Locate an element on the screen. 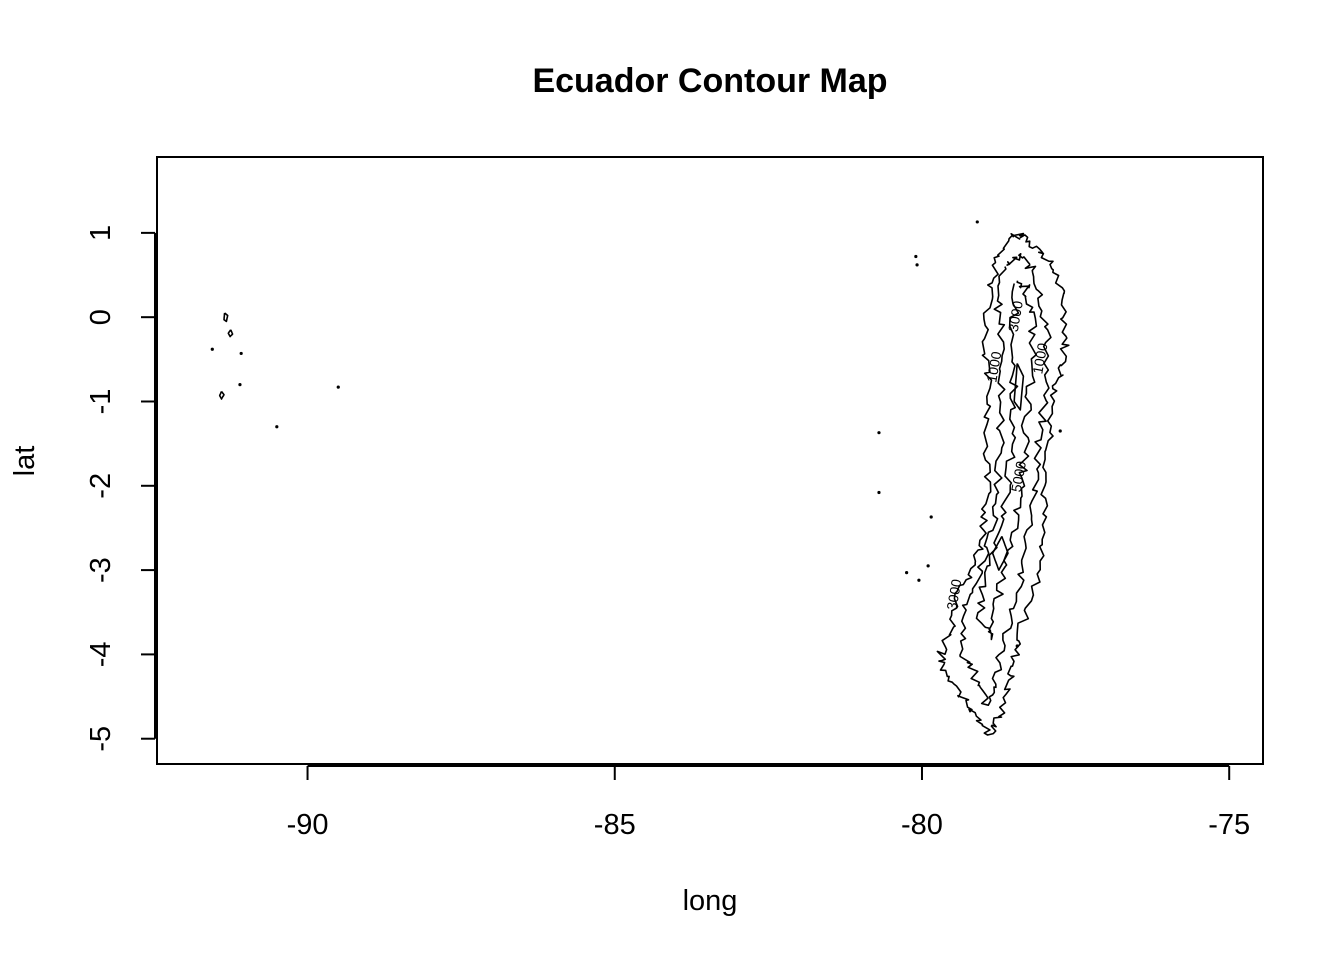 This screenshot has width=1344, height=960. y-tick-label: 0 is located at coordinates (101, 317).